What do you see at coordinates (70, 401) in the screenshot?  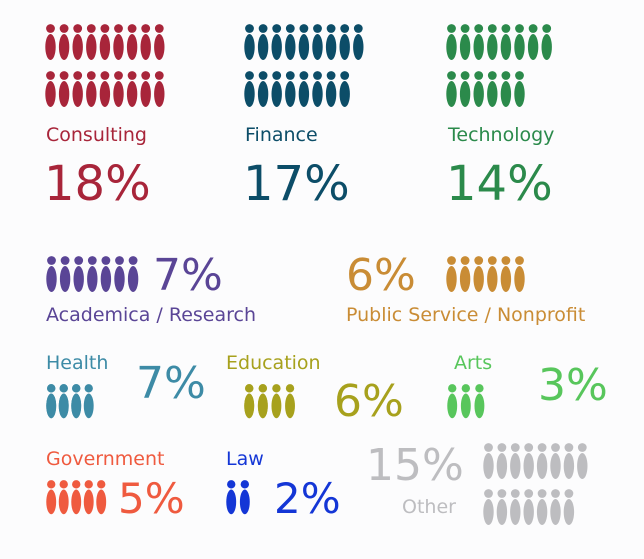 I see `icon-group-health` at bounding box center [70, 401].